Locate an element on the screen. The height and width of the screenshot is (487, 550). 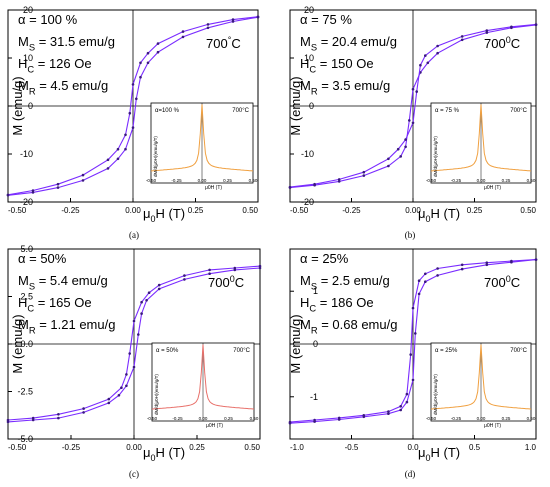
y-tick-label: 1 is located at coordinates (315, 291).